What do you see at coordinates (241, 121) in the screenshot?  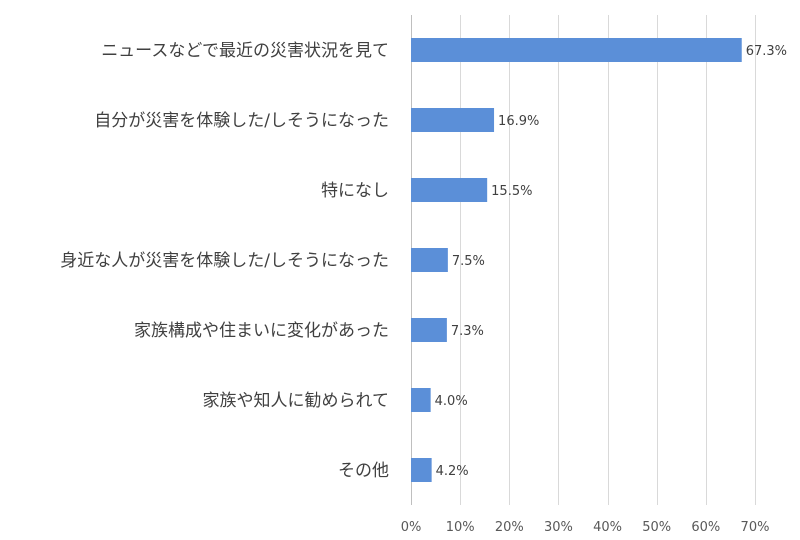 I see `category-label-1: 自分が災害を体験した/しそうになった` at bounding box center [241, 121].